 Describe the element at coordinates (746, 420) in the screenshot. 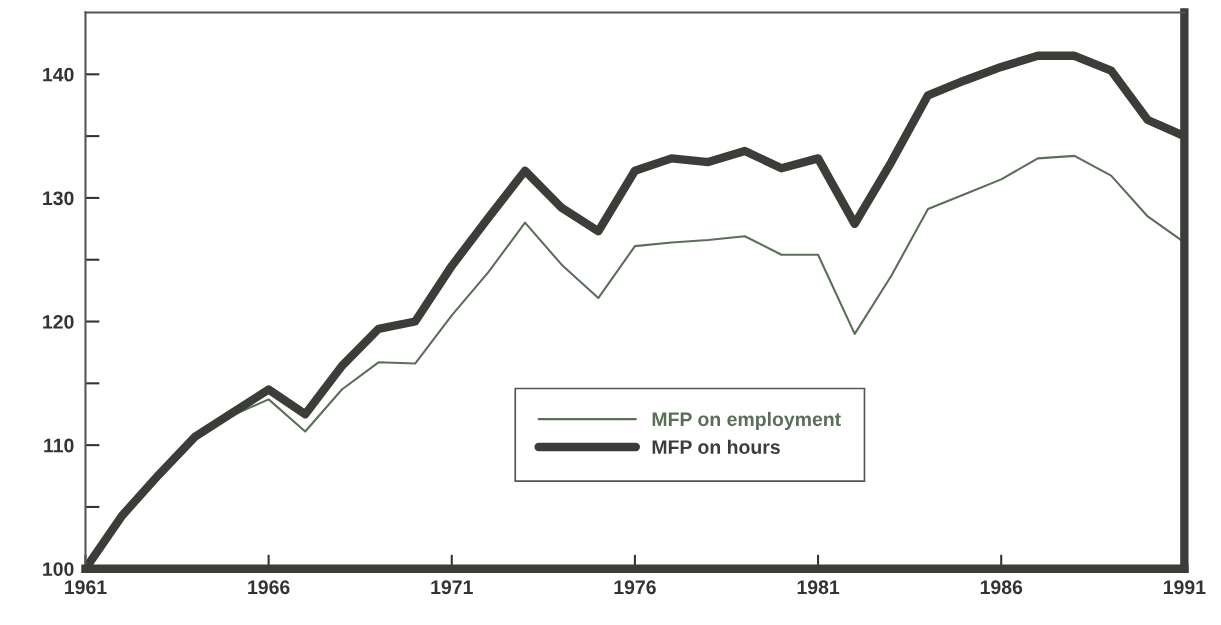

I see `text: MFP on employment` at that location.